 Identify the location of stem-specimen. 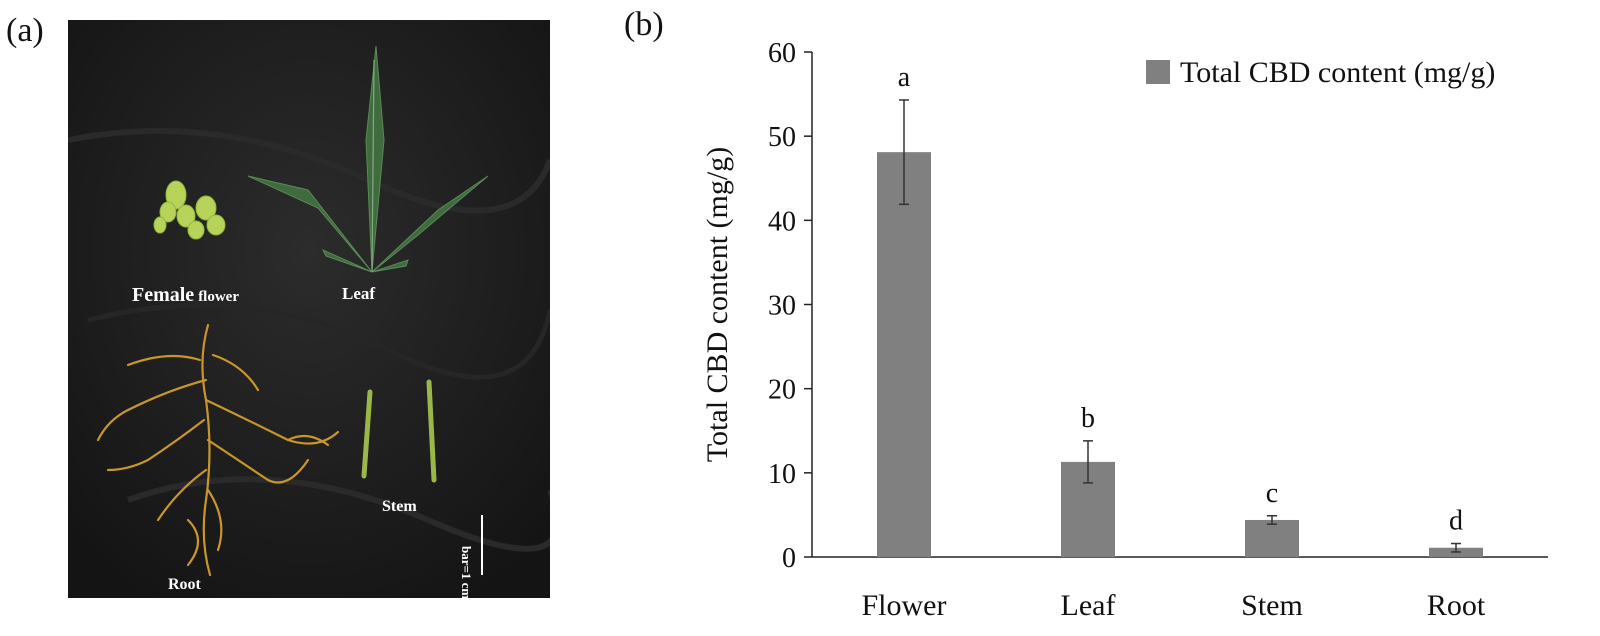
(399, 431).